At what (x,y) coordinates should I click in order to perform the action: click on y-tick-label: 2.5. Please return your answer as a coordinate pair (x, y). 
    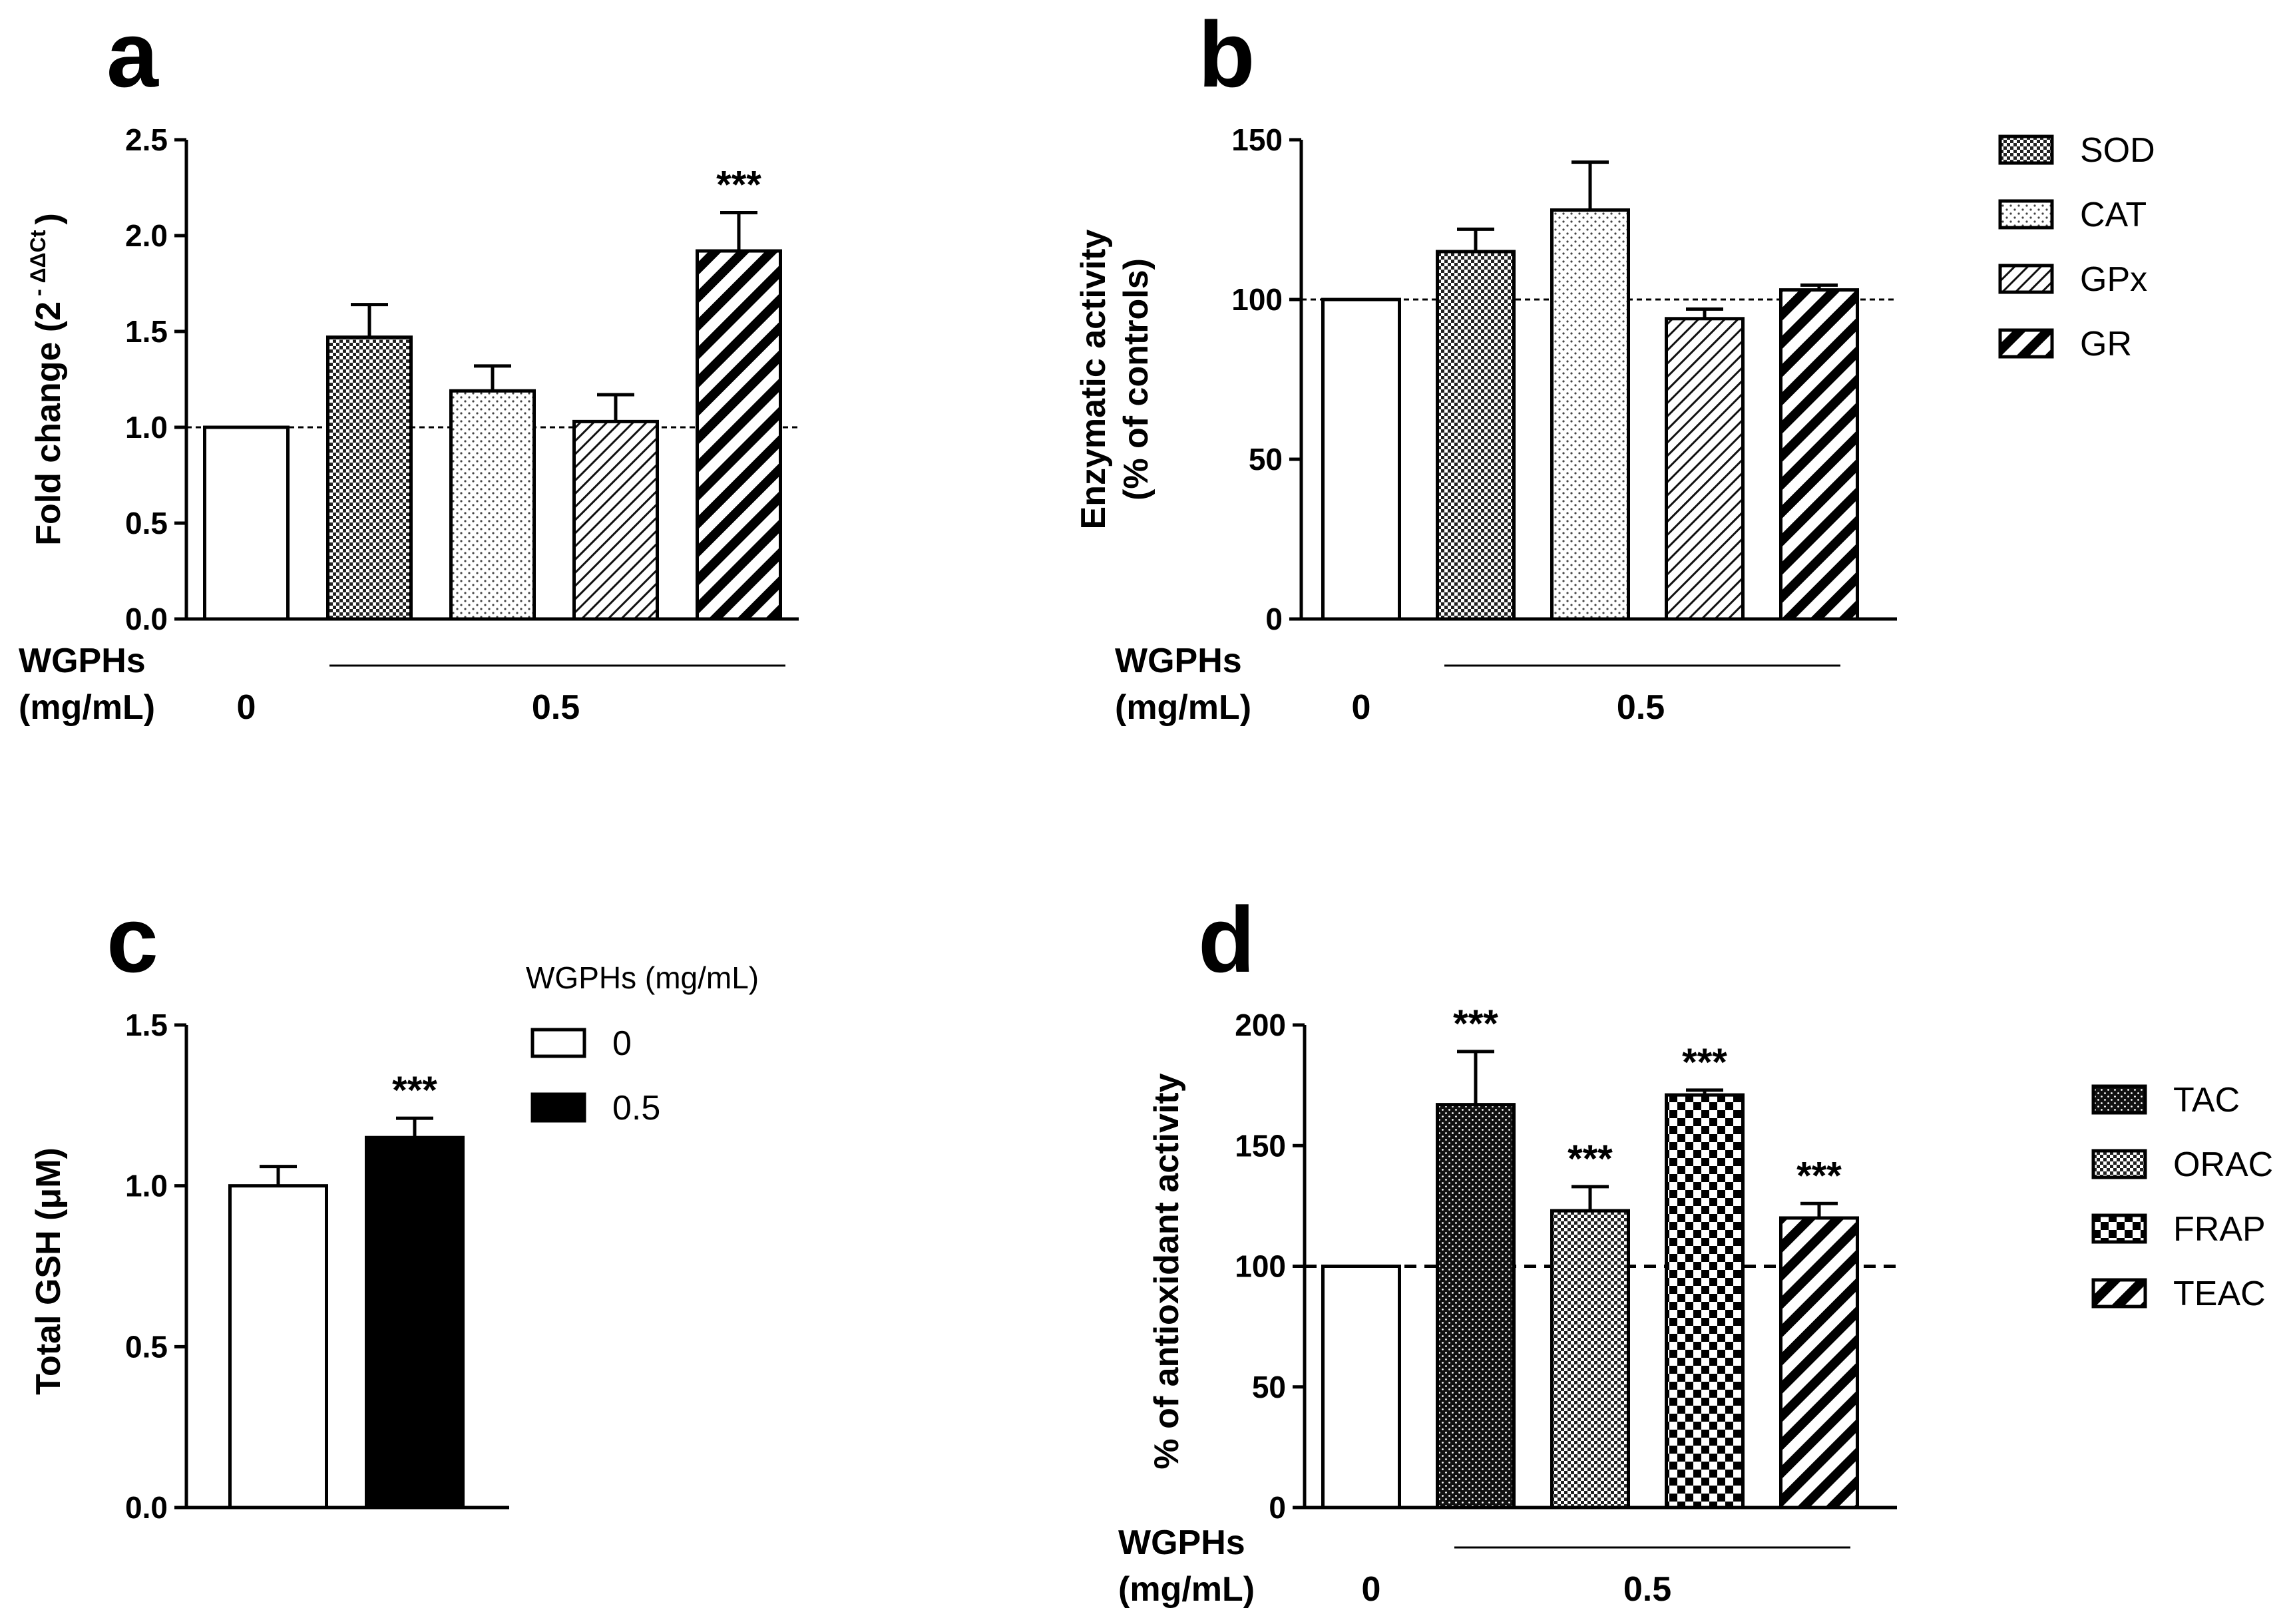
    Looking at the image, I should click on (147, 140).